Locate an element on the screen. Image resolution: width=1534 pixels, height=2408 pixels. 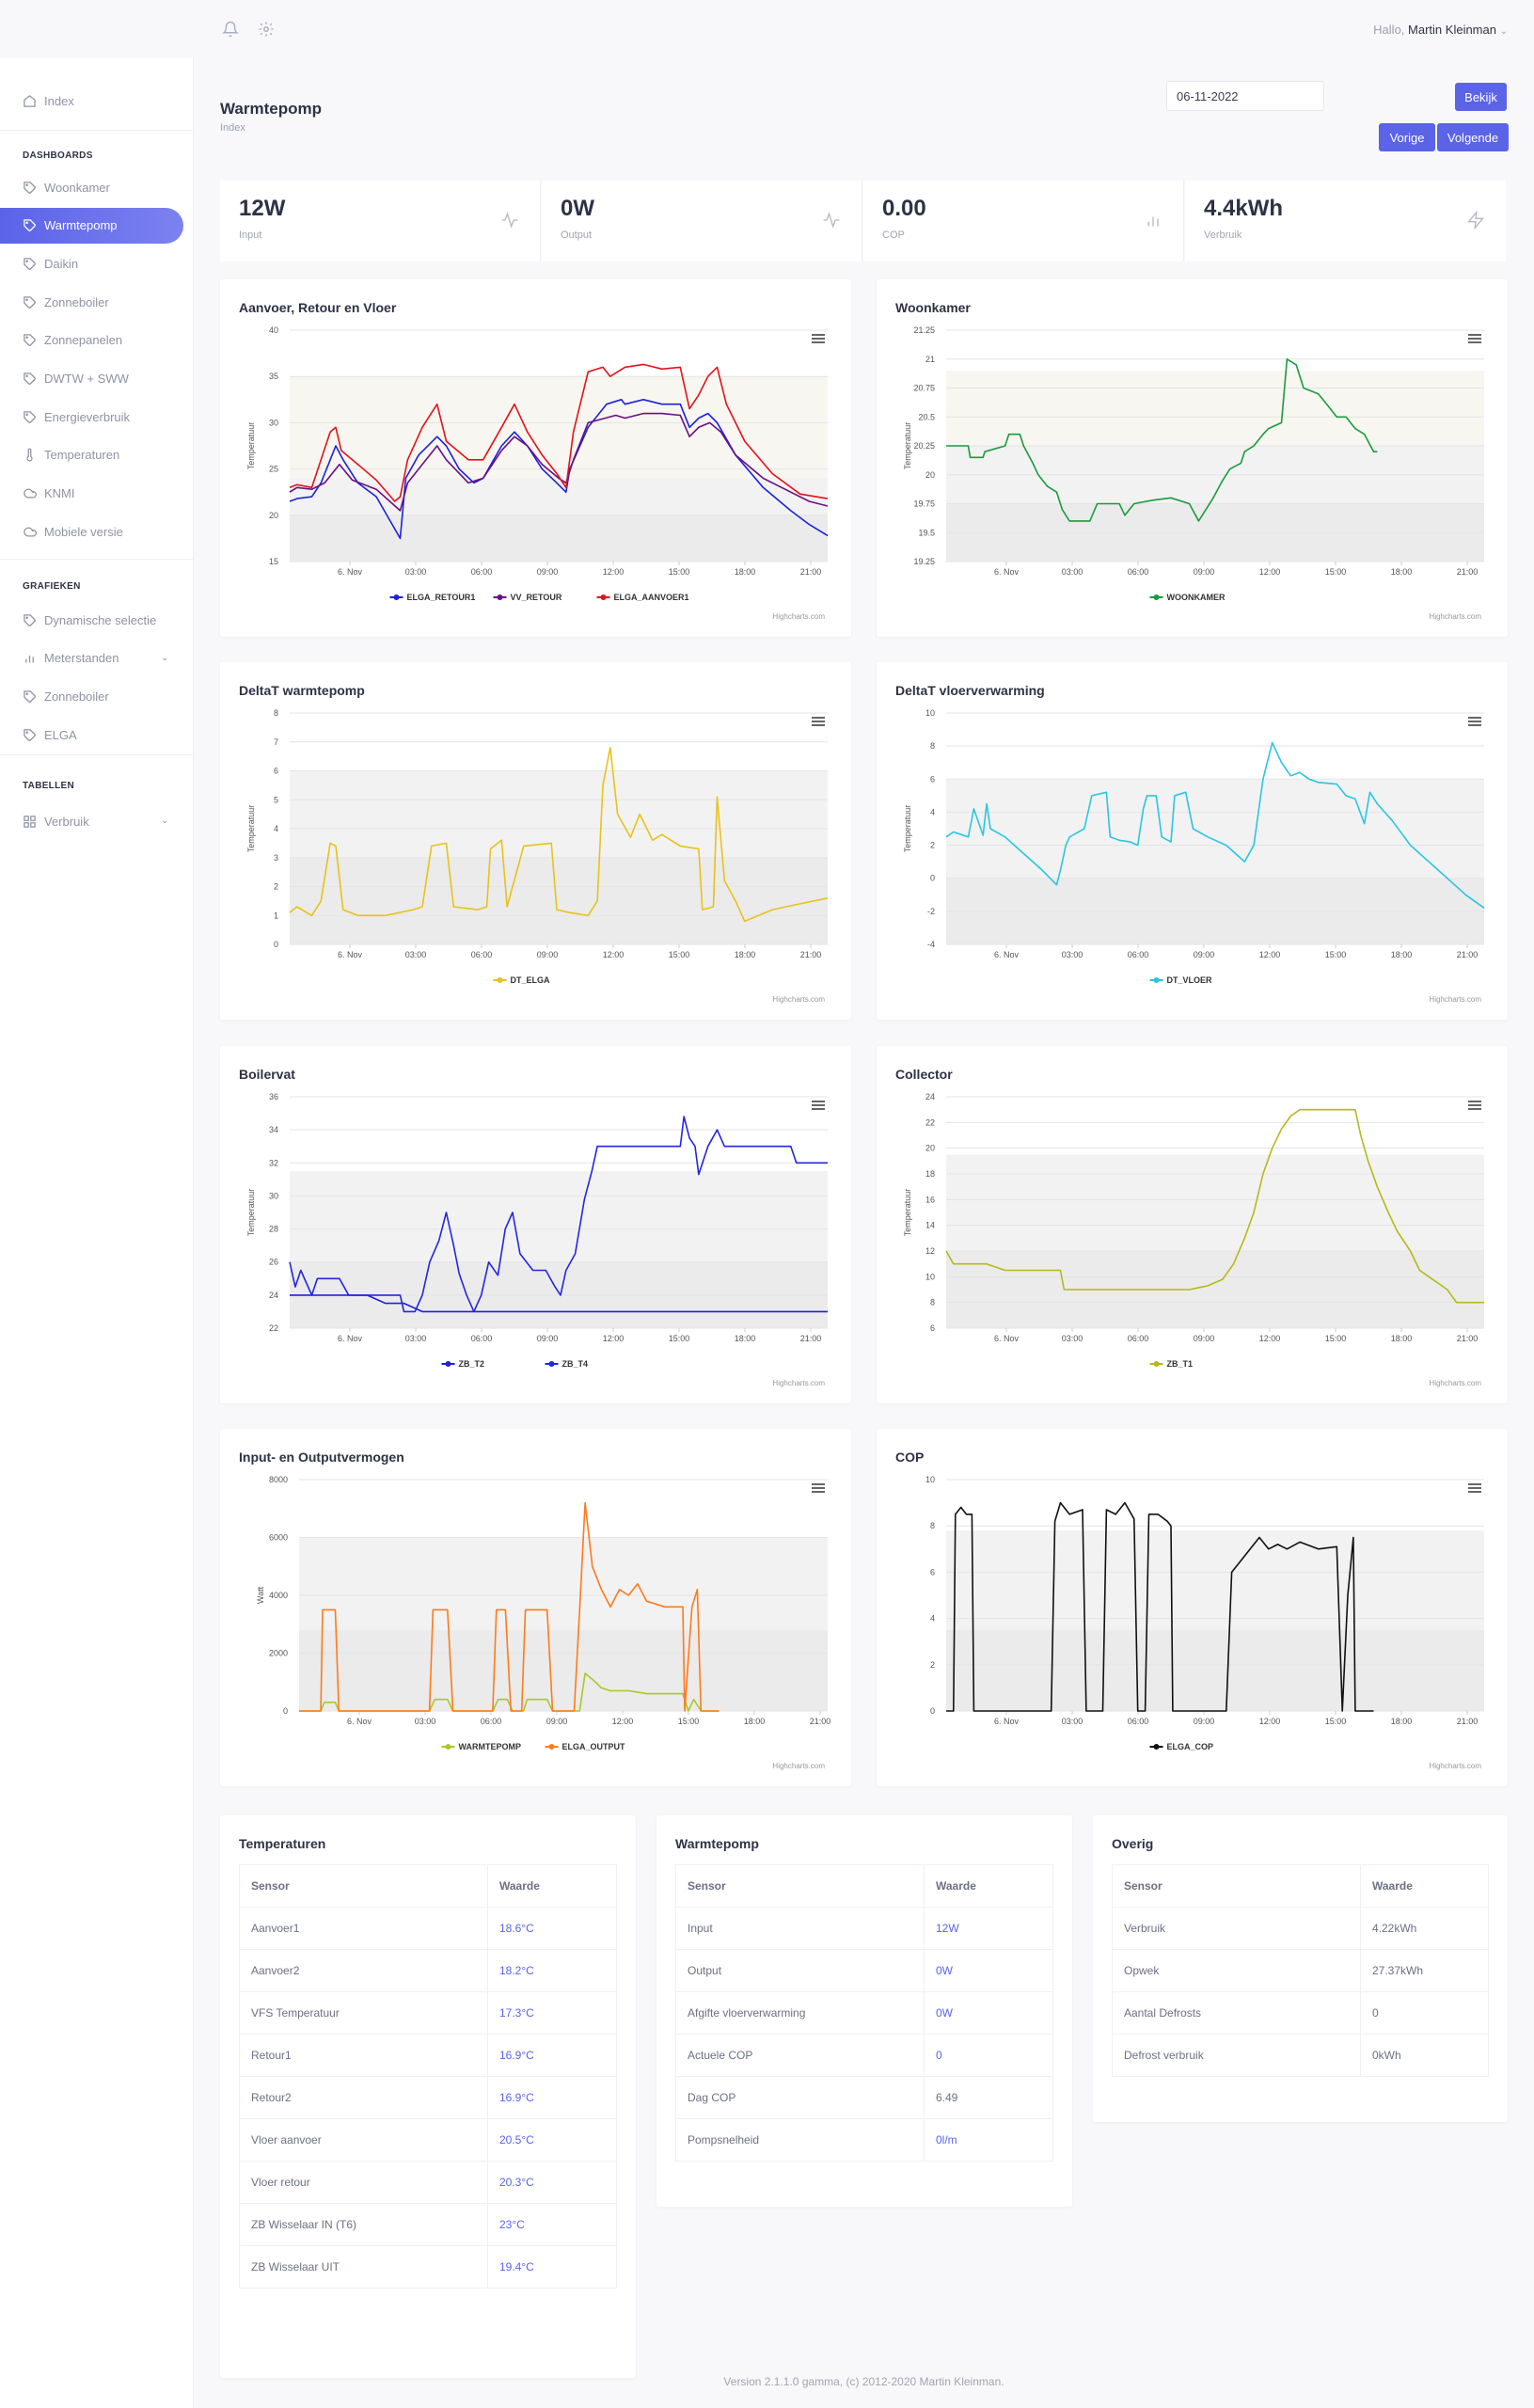
sidebar-item-zonnepanelen: Zonnepanelen is located at coordinates (92, 340).